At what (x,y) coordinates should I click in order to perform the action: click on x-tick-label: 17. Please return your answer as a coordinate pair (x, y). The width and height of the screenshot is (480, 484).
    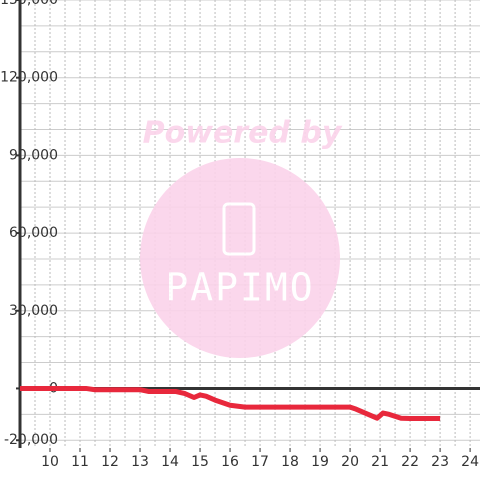
    Looking at the image, I should click on (260, 462).